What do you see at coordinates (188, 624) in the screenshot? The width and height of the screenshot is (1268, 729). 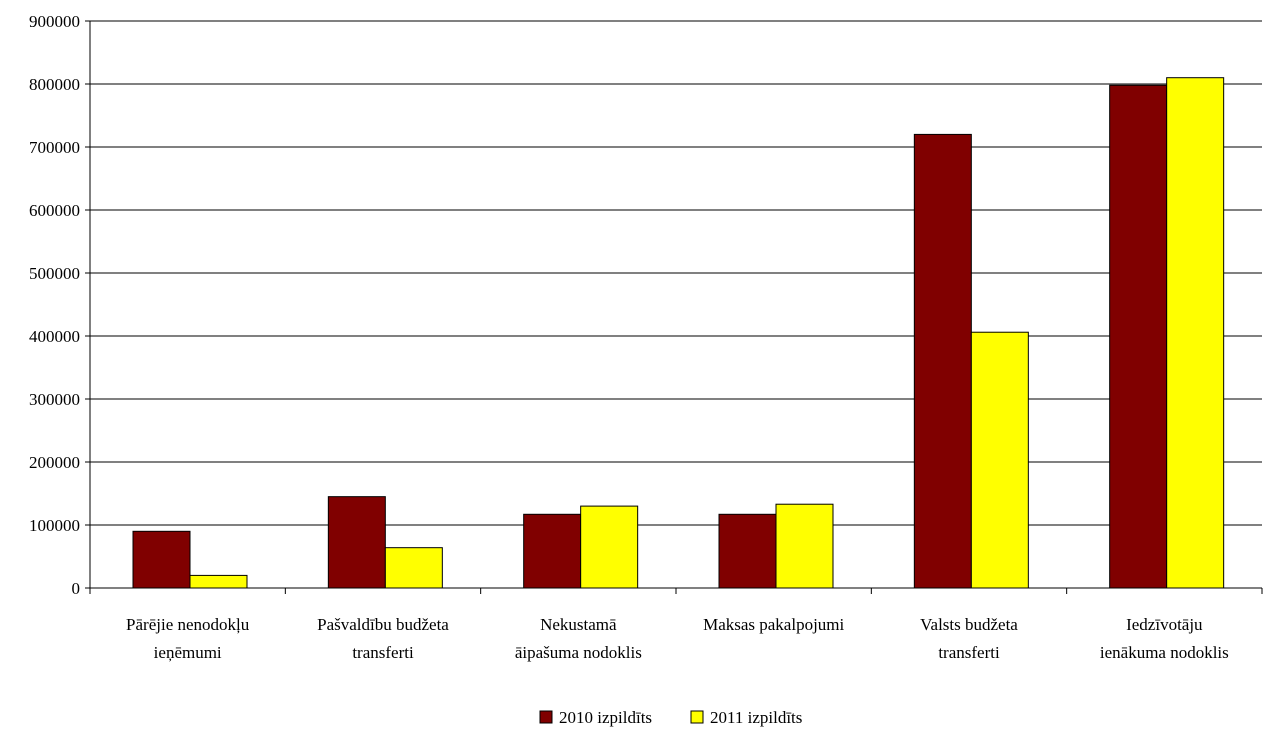 I see `category-label: Pārējie nenodokļu` at bounding box center [188, 624].